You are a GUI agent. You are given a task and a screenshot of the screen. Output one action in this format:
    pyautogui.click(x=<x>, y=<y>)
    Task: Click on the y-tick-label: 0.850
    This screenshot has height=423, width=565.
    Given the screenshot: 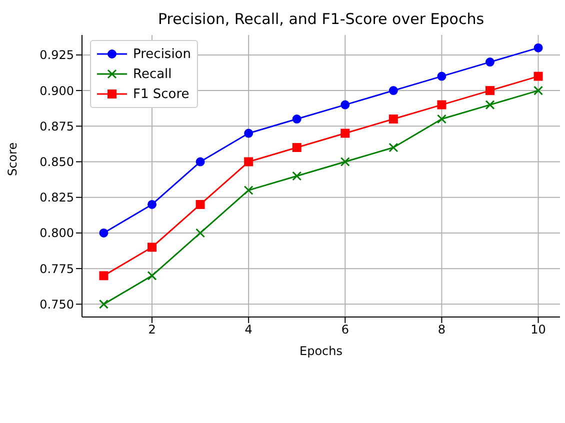 What is the action you would take?
    pyautogui.click(x=57, y=162)
    